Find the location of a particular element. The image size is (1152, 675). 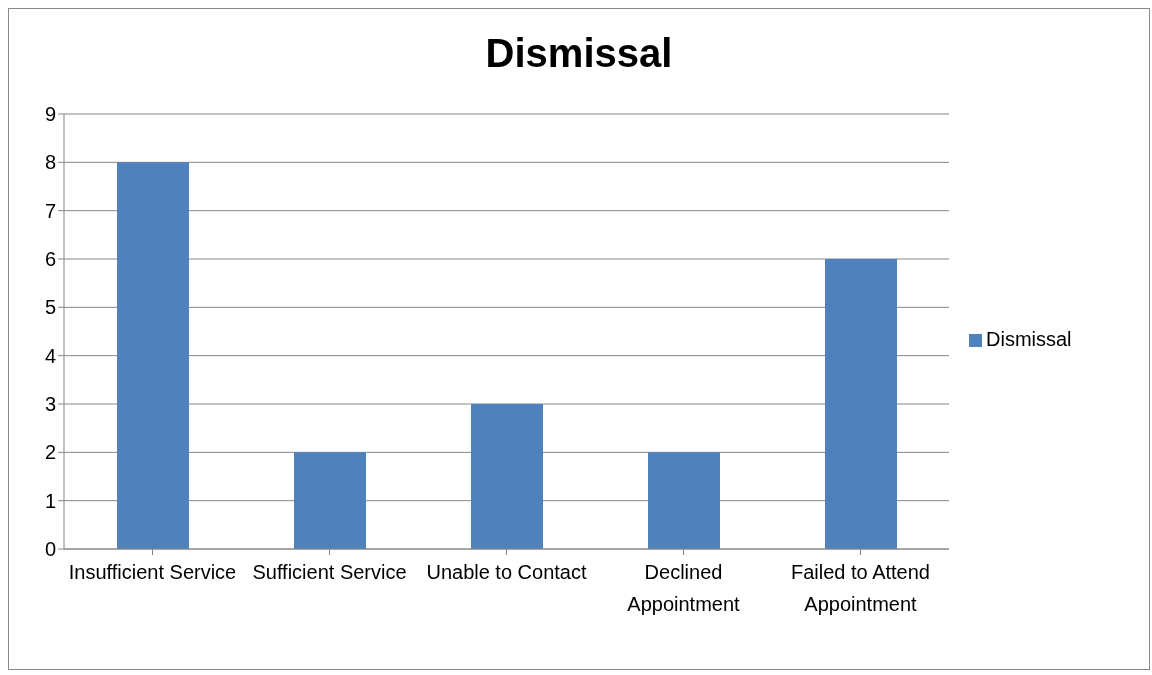

y-tick-label: 6 is located at coordinates (50, 259).